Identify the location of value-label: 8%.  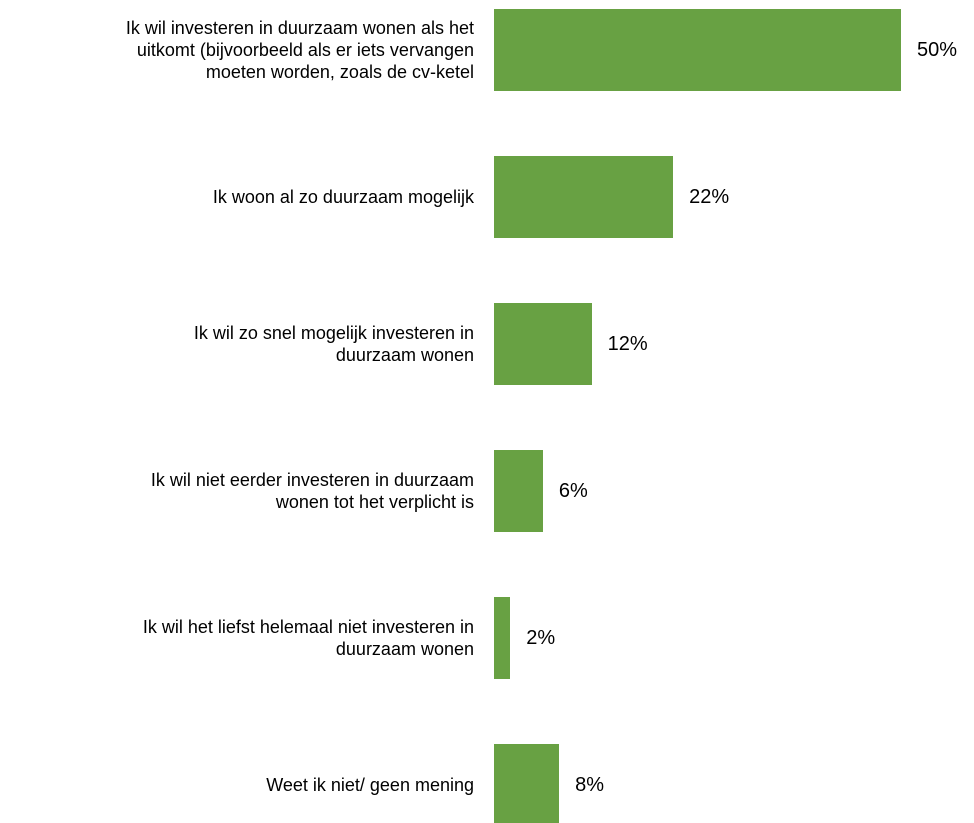
(590, 785).